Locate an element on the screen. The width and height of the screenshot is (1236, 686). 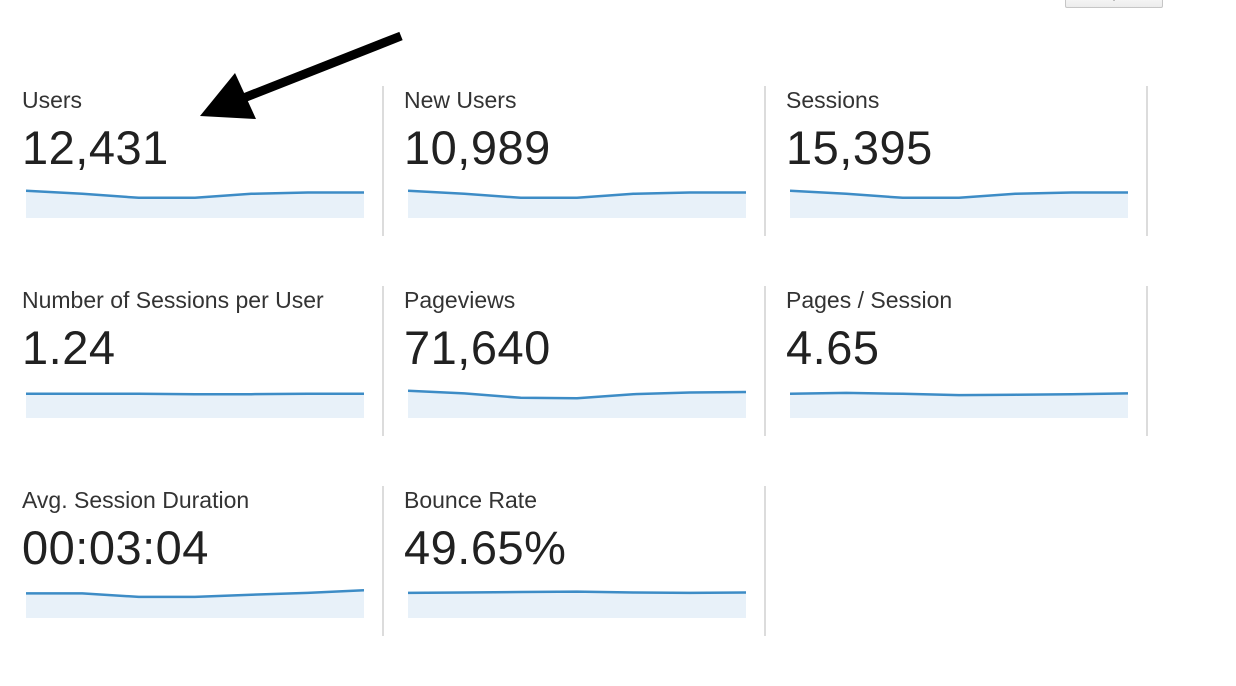
metric-label: Users is located at coordinates (52, 100).